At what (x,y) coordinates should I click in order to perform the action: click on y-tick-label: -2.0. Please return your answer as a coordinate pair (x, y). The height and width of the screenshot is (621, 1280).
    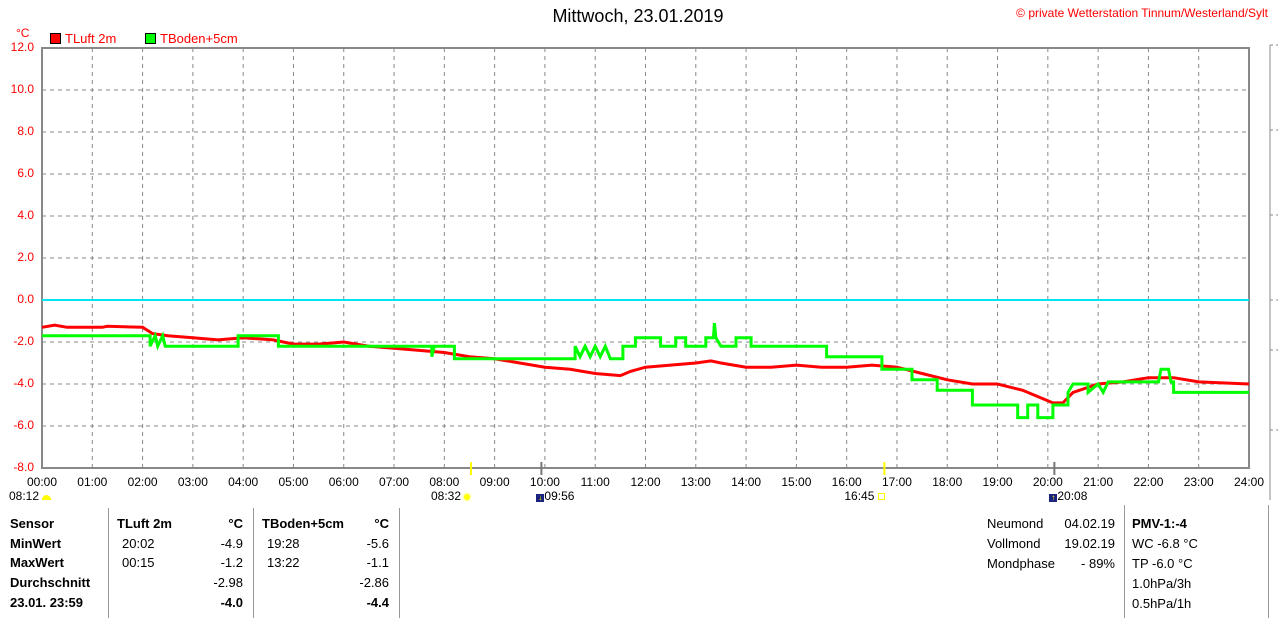
    Looking at the image, I should click on (23, 341).